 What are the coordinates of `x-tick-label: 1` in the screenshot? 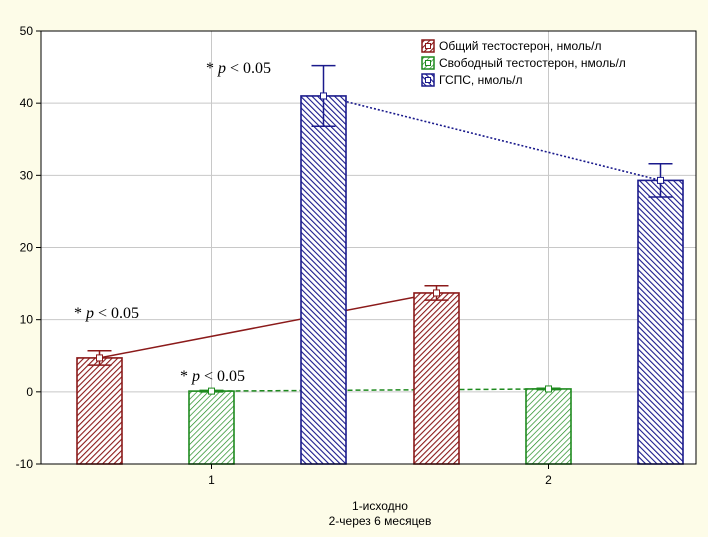 It's located at (211, 480).